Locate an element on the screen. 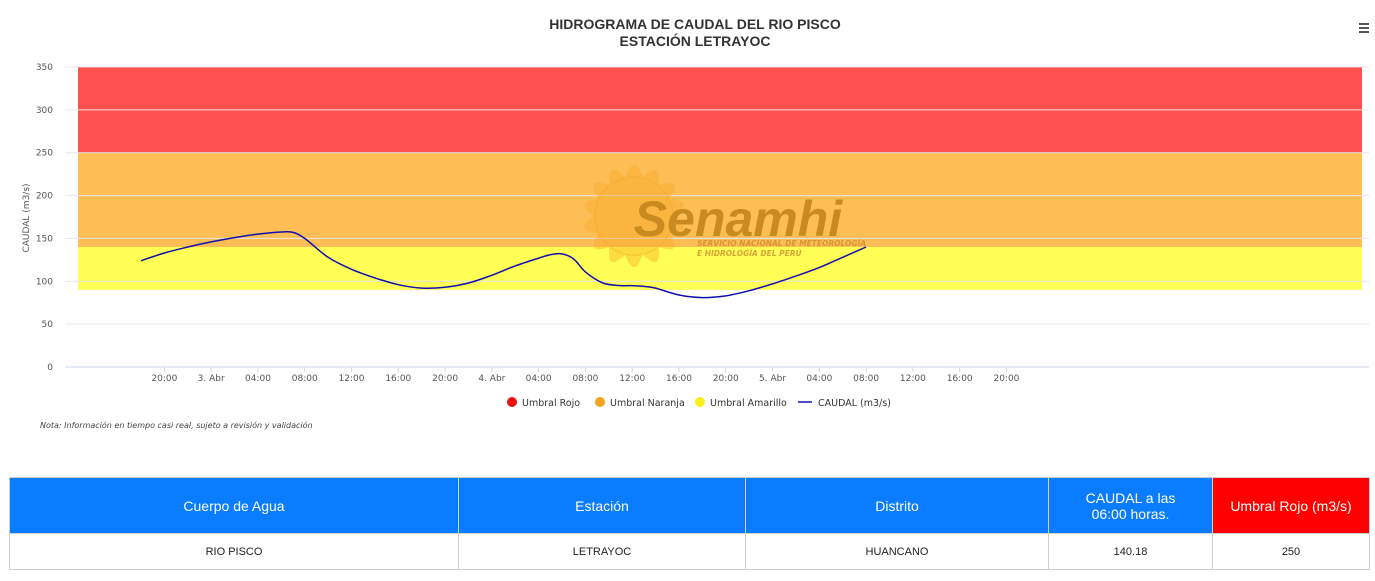  legend-label: Umbral Amarillo is located at coordinates (748, 403).